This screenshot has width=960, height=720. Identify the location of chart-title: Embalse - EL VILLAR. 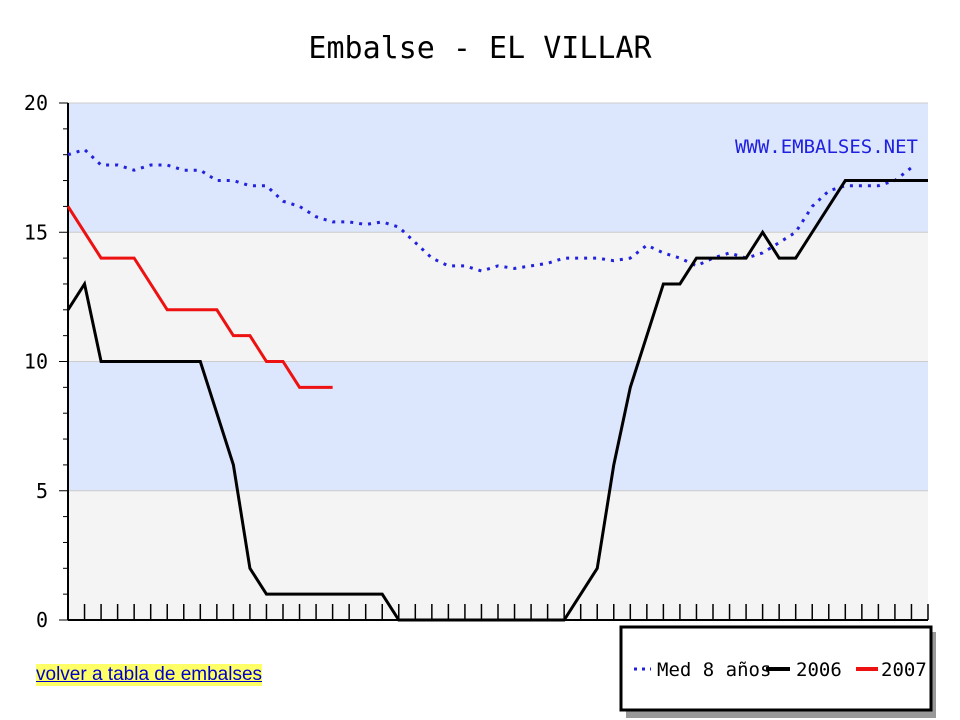
(480, 48).